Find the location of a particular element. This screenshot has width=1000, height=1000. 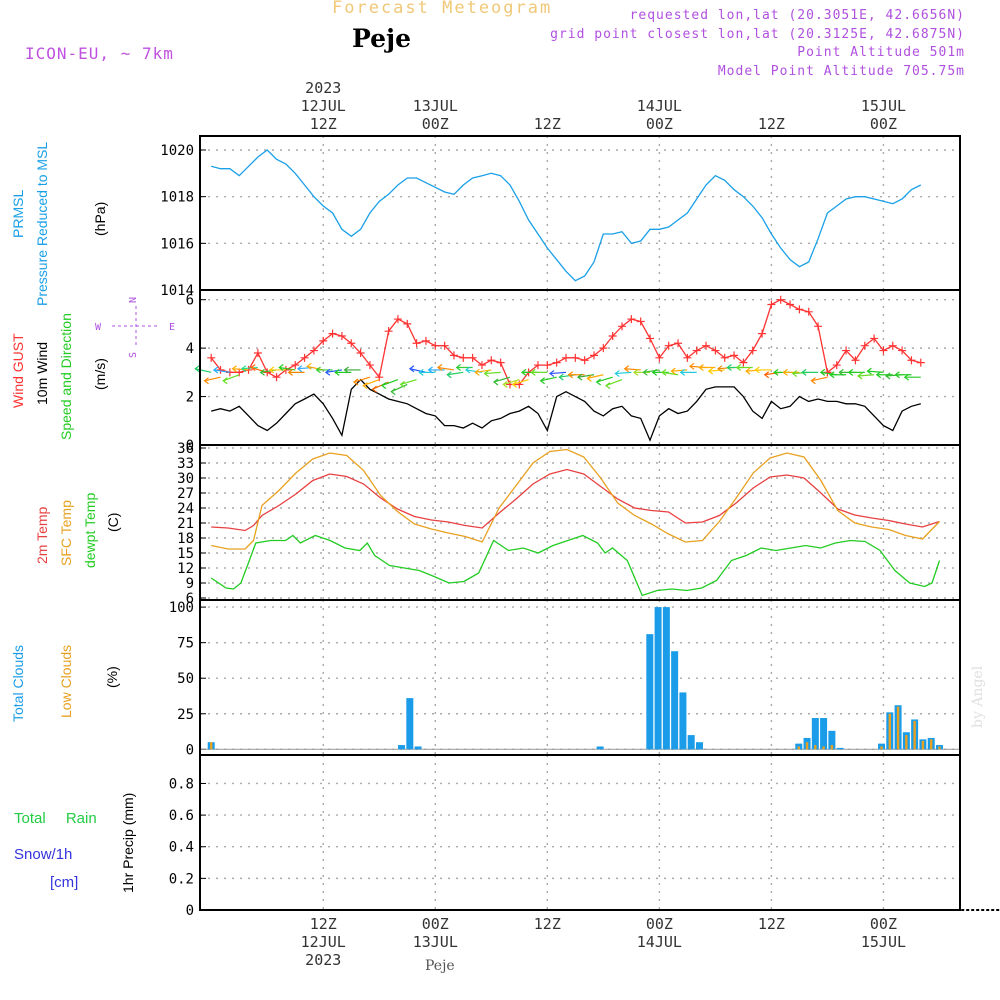

top-time-label: 2023 is located at coordinates (323, 88).